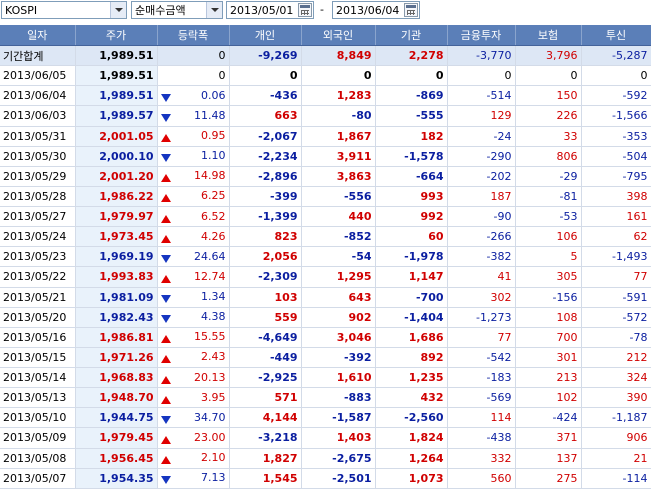 Image resolution: width=651 pixels, height=489 pixels. Describe the element at coordinates (35, 136) in the screenshot. I see `cell-date-value: 2013/05/31` at that location.